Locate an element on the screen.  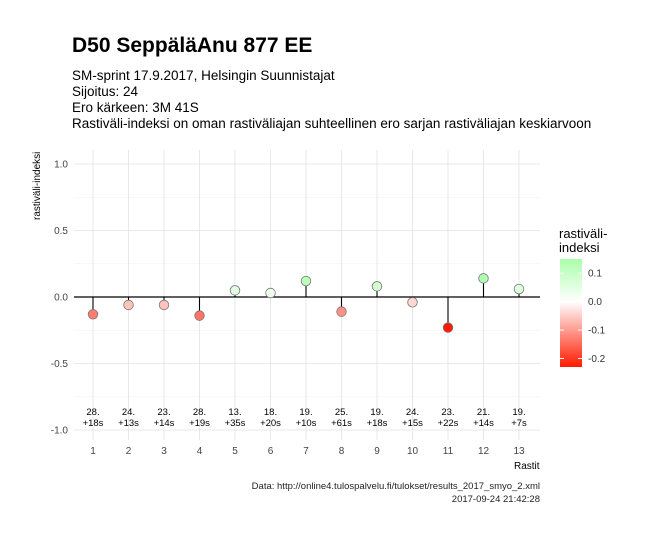
y-tick-label: 0.5 is located at coordinates (61, 231).